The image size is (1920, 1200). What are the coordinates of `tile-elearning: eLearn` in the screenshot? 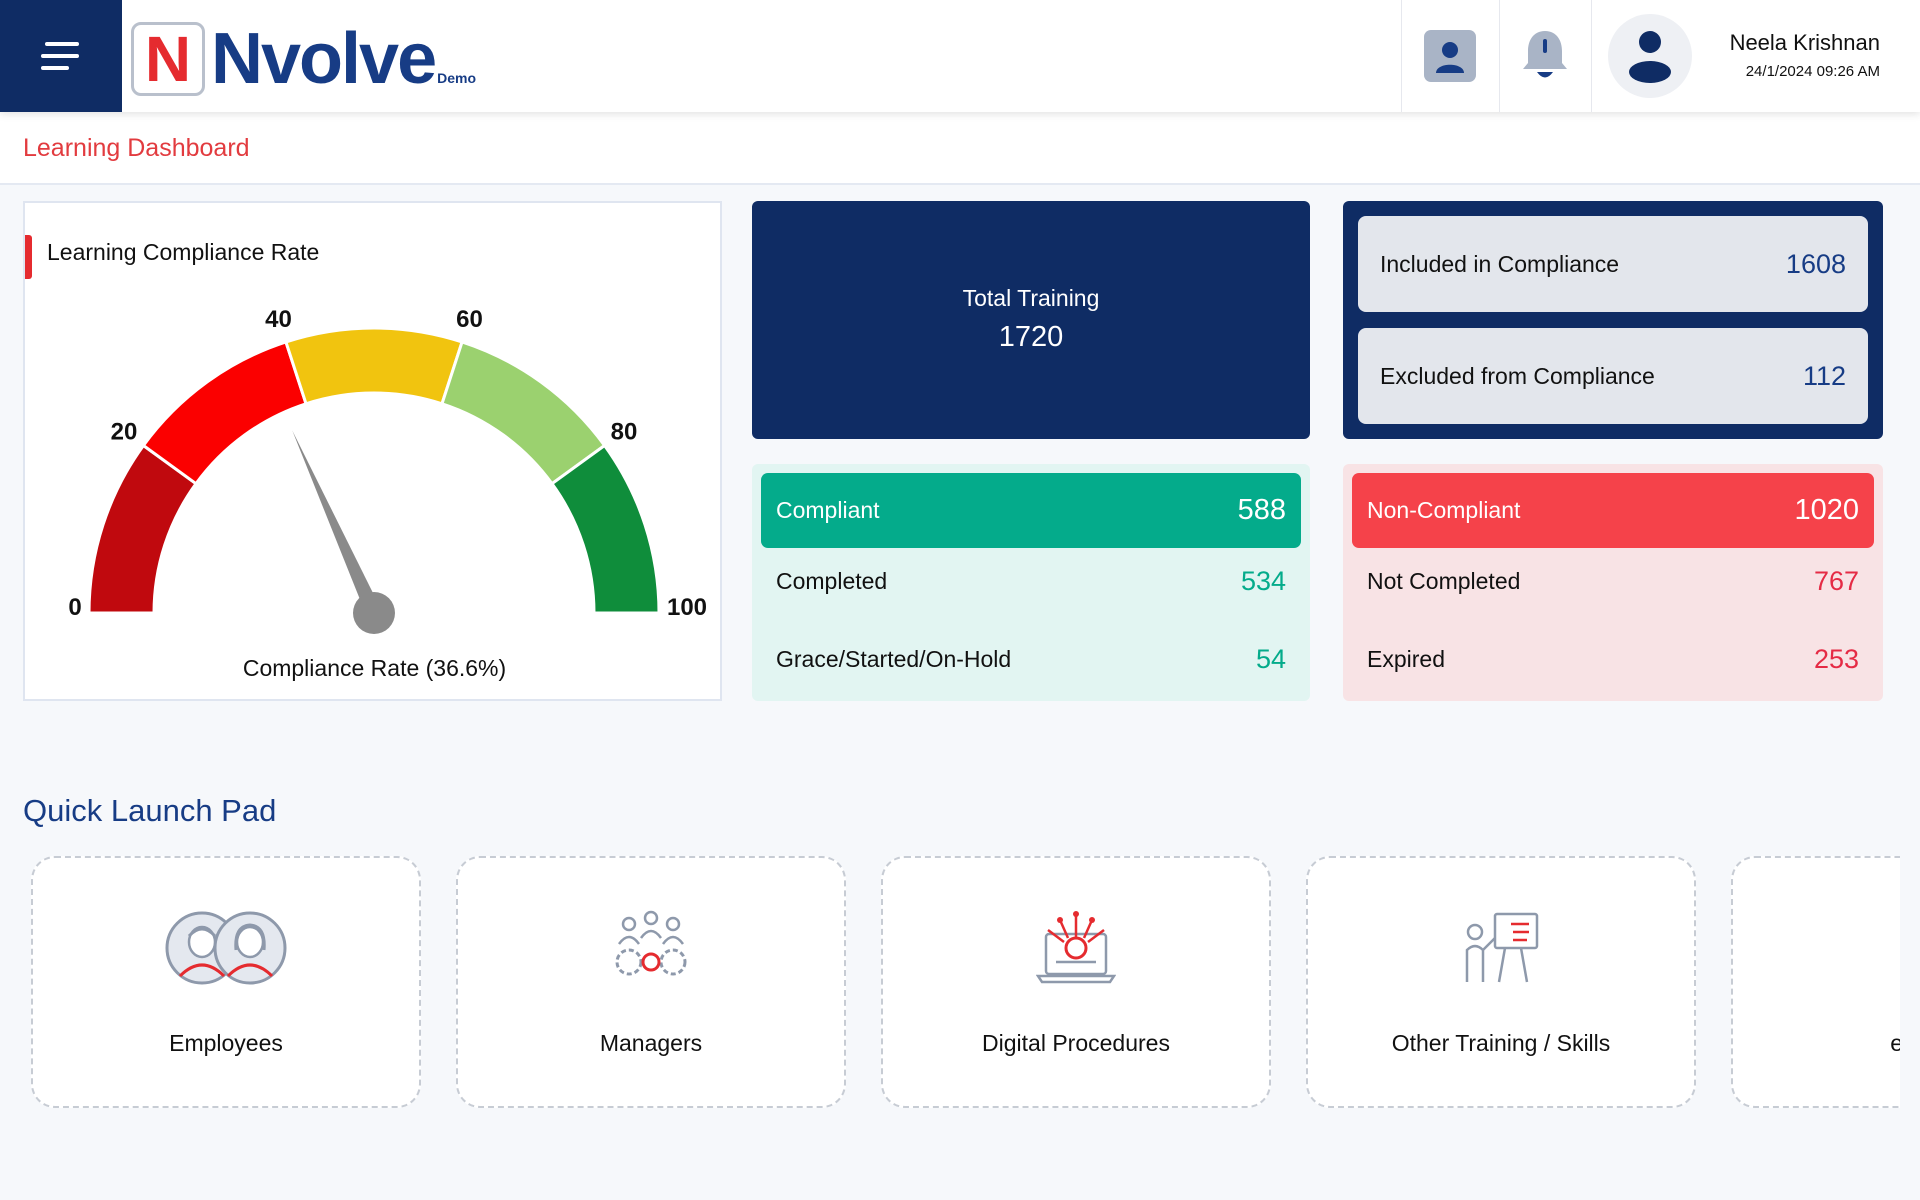 It's located at (1815, 982).